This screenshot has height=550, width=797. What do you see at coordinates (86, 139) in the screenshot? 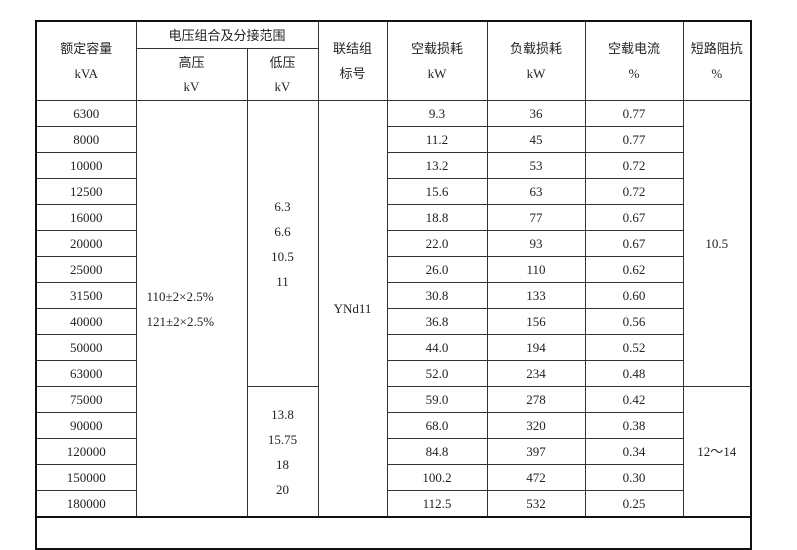
I see `capacity-cell: 8000` at bounding box center [86, 139].